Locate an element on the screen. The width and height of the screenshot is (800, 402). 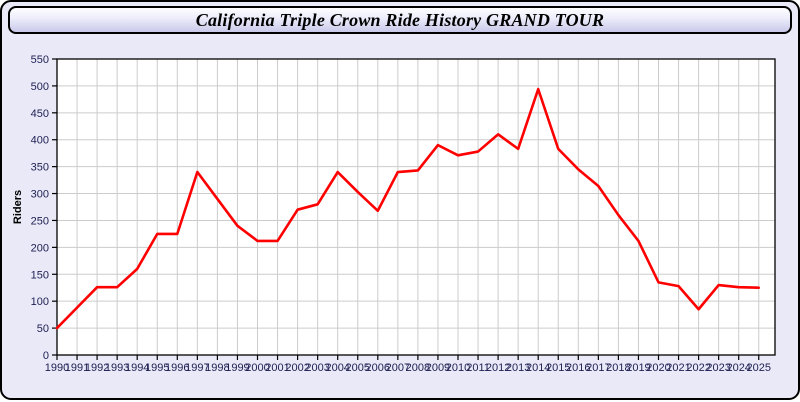
y-tick-label: 50 is located at coordinates (43, 329).